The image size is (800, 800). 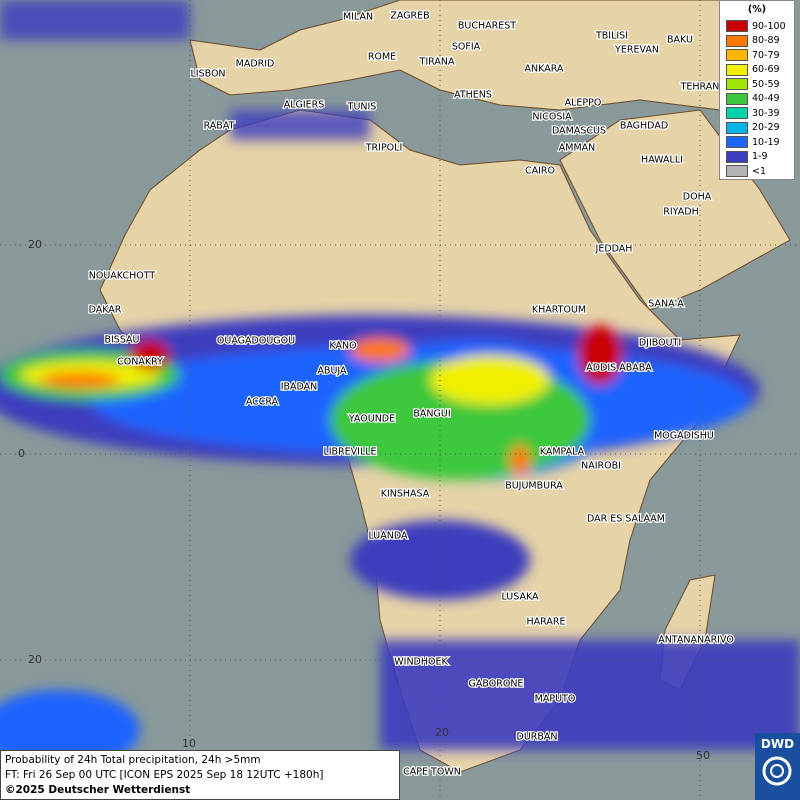 I want to click on city-label: KINSHASA, so click(x=405, y=494).